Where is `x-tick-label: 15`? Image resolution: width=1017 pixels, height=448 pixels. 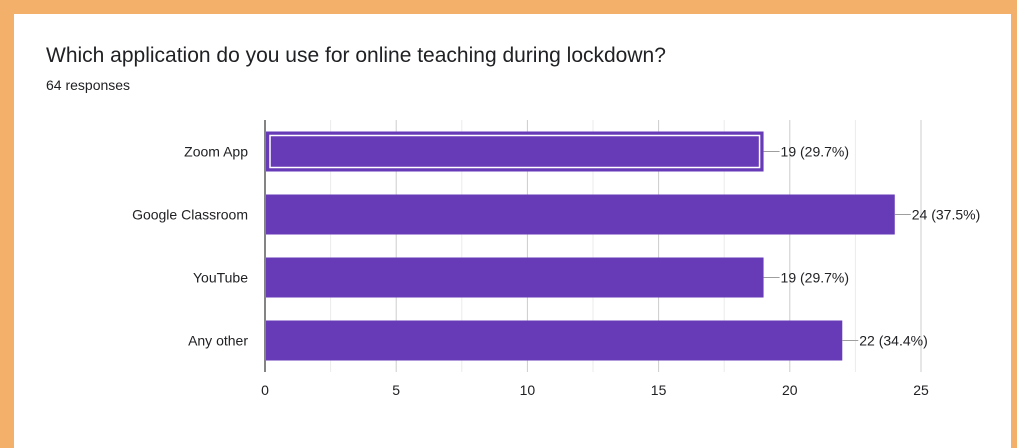 x-tick-label: 15 is located at coordinates (659, 390).